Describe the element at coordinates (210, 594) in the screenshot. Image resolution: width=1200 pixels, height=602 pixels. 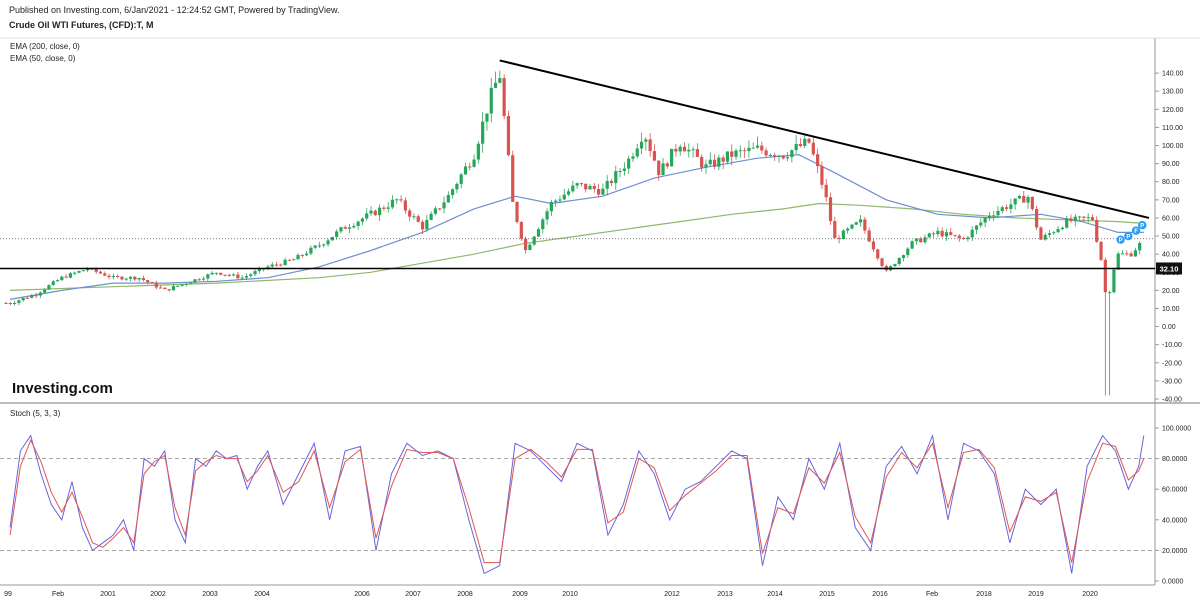
I see `time-tick-label: 2003` at that location.